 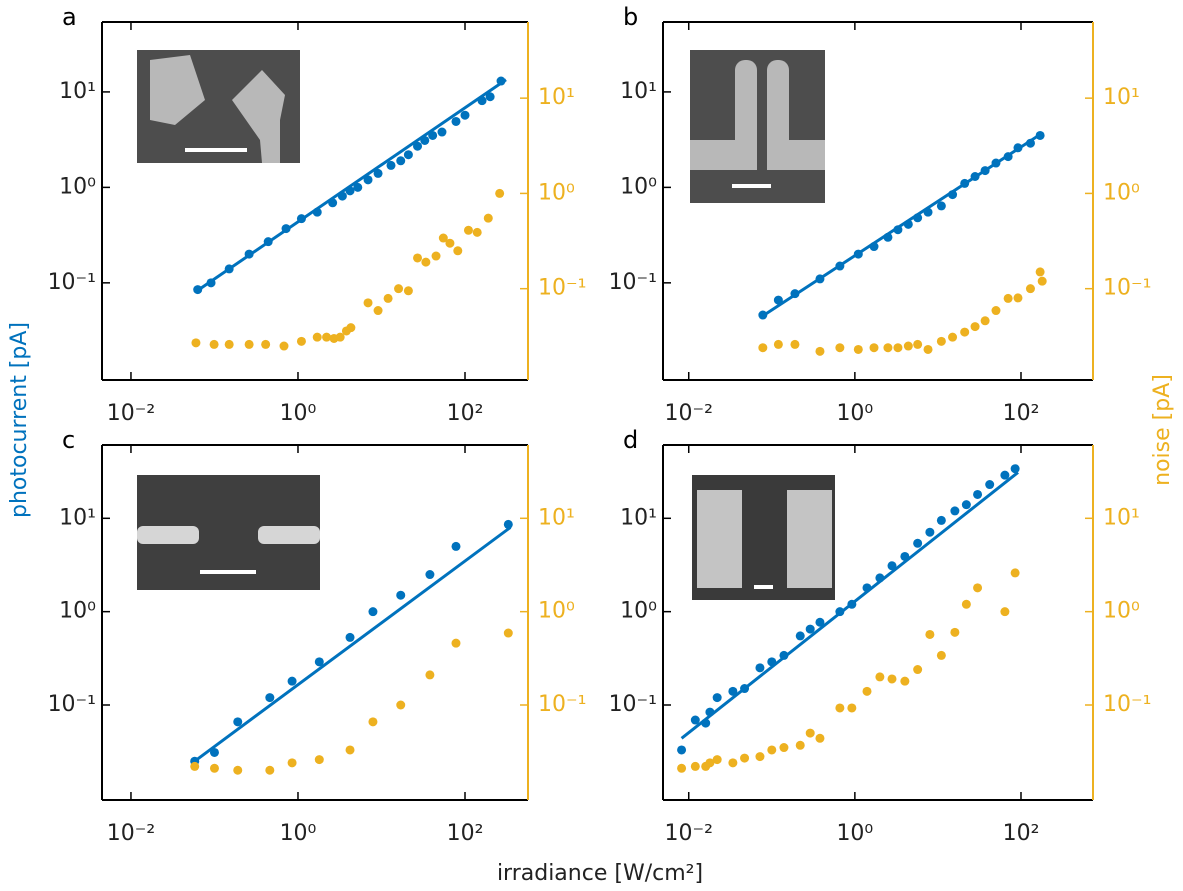 I want to click on y2-axis-title: noise [pA], so click(x=1162, y=430).